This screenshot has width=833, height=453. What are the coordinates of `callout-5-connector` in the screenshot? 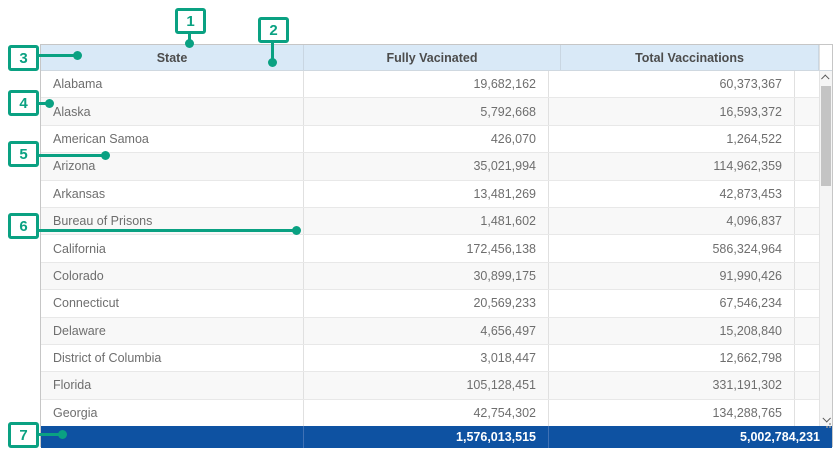 It's located at (71, 155).